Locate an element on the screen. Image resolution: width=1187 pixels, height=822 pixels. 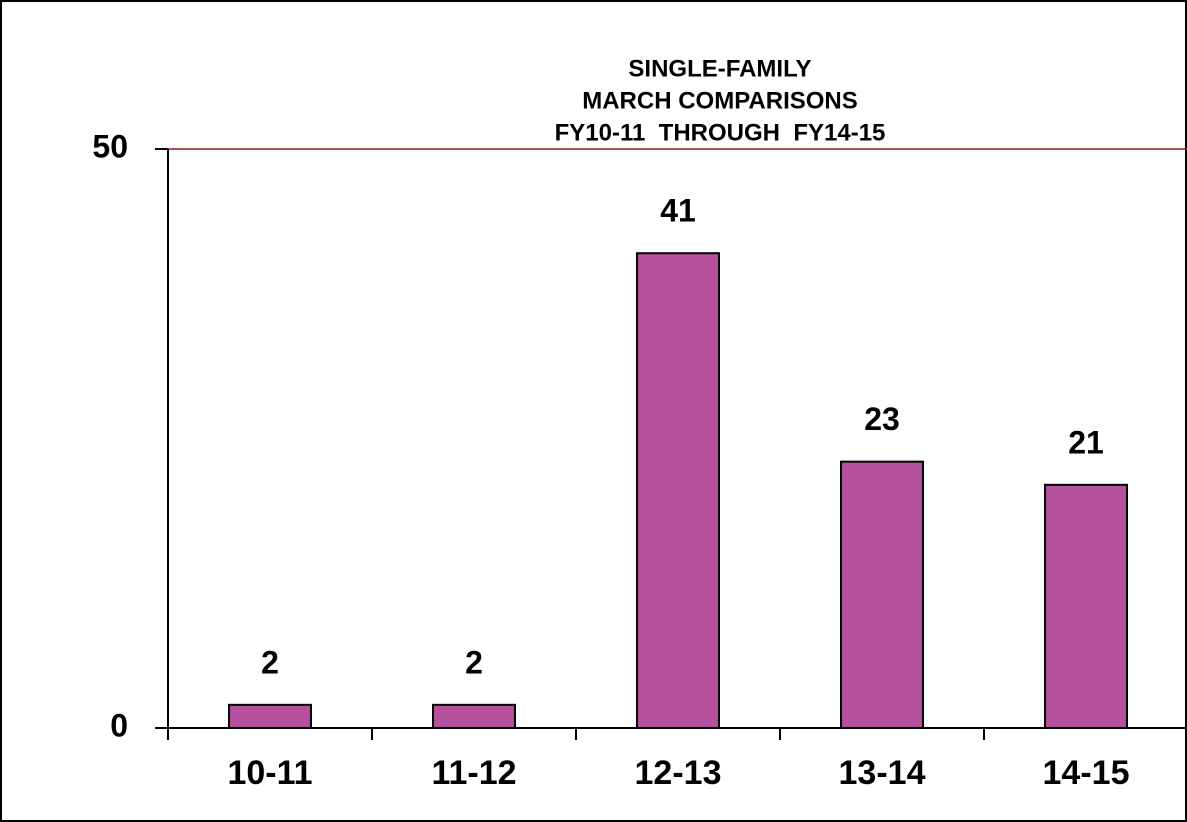
chart-title: MARCH COMPARISONS is located at coordinates (720, 100).